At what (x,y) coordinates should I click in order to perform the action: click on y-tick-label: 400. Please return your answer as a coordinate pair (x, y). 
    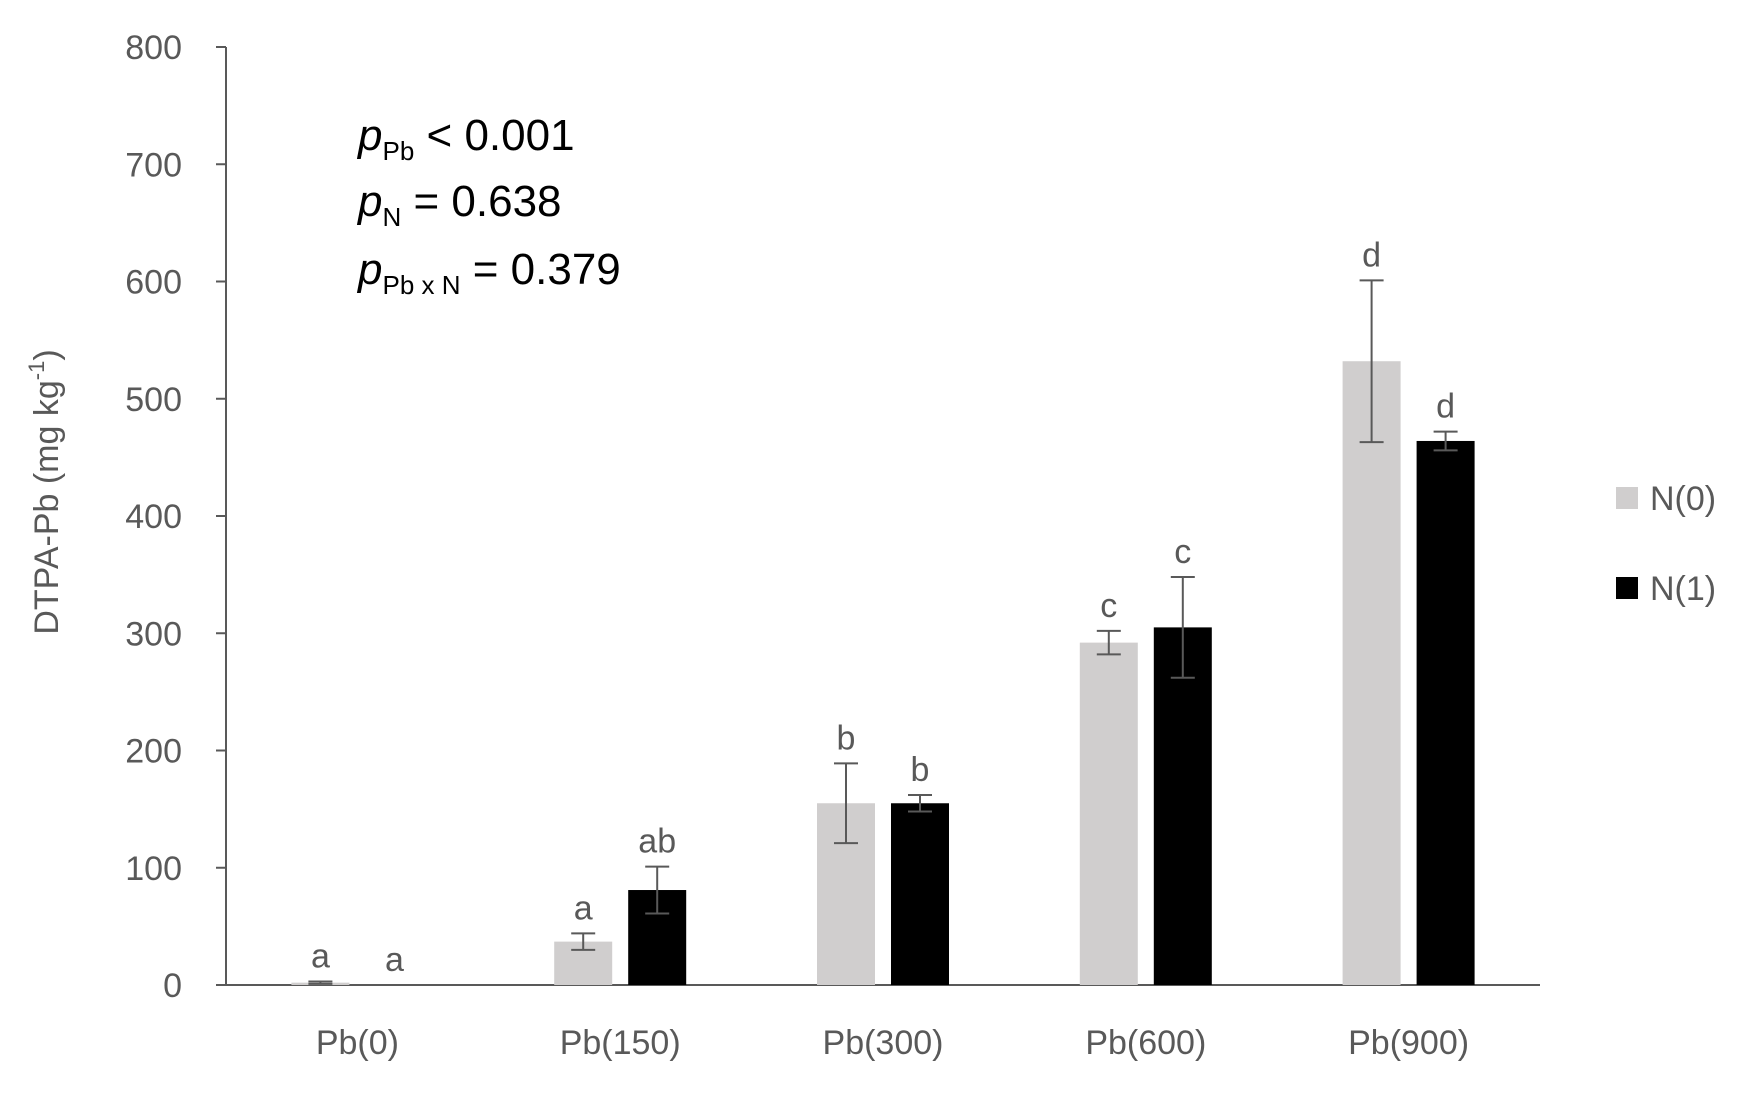
    Looking at the image, I should click on (153, 517).